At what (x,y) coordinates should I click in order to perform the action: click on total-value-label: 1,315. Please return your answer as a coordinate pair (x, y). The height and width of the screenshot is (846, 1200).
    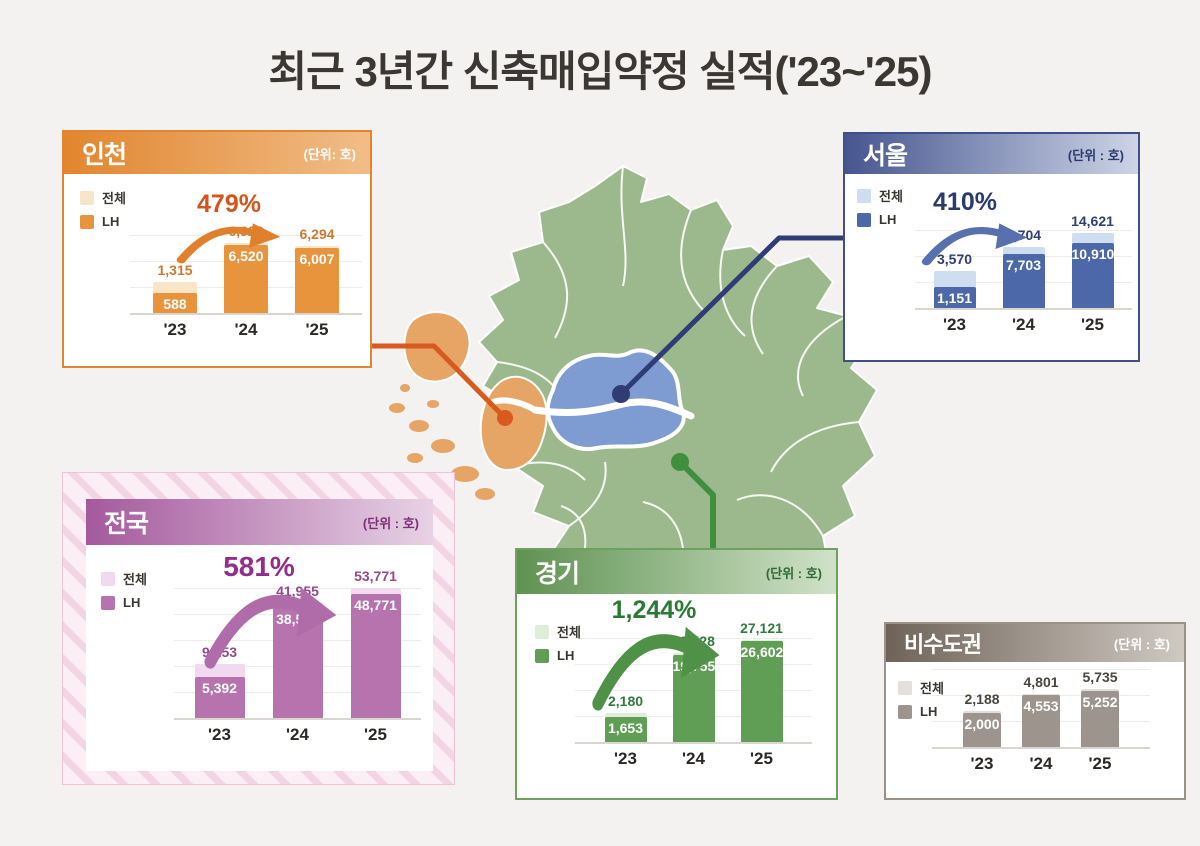
    Looking at the image, I should click on (175, 270).